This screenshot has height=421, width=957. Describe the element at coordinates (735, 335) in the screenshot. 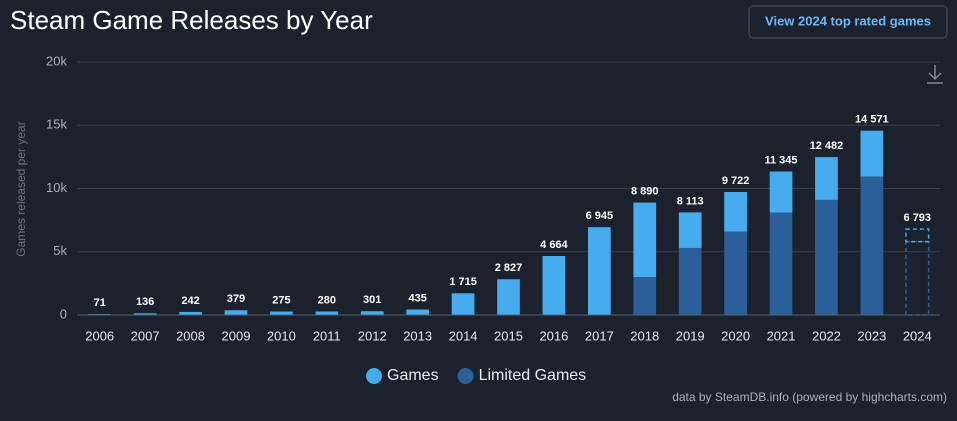

I see `x-tick-label: 2020` at that location.